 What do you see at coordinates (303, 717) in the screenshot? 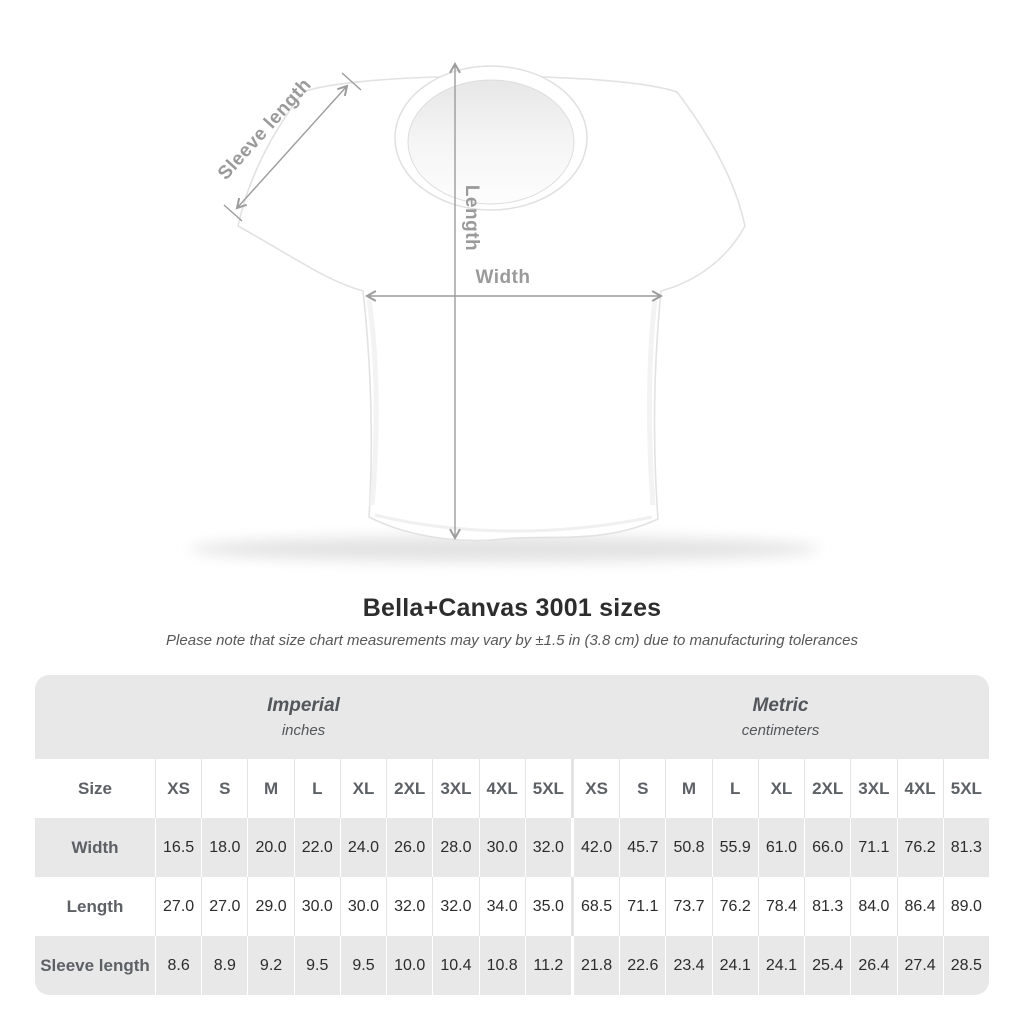
I see `imperial-unit-header: Imperial inches` at bounding box center [303, 717].